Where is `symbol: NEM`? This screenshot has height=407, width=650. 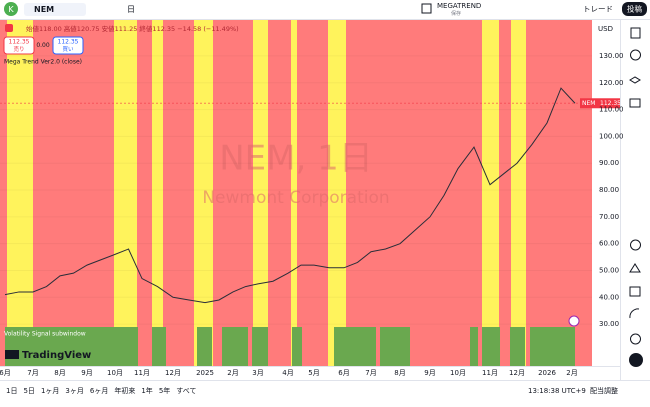 symbol: NEM is located at coordinates (44, 9).